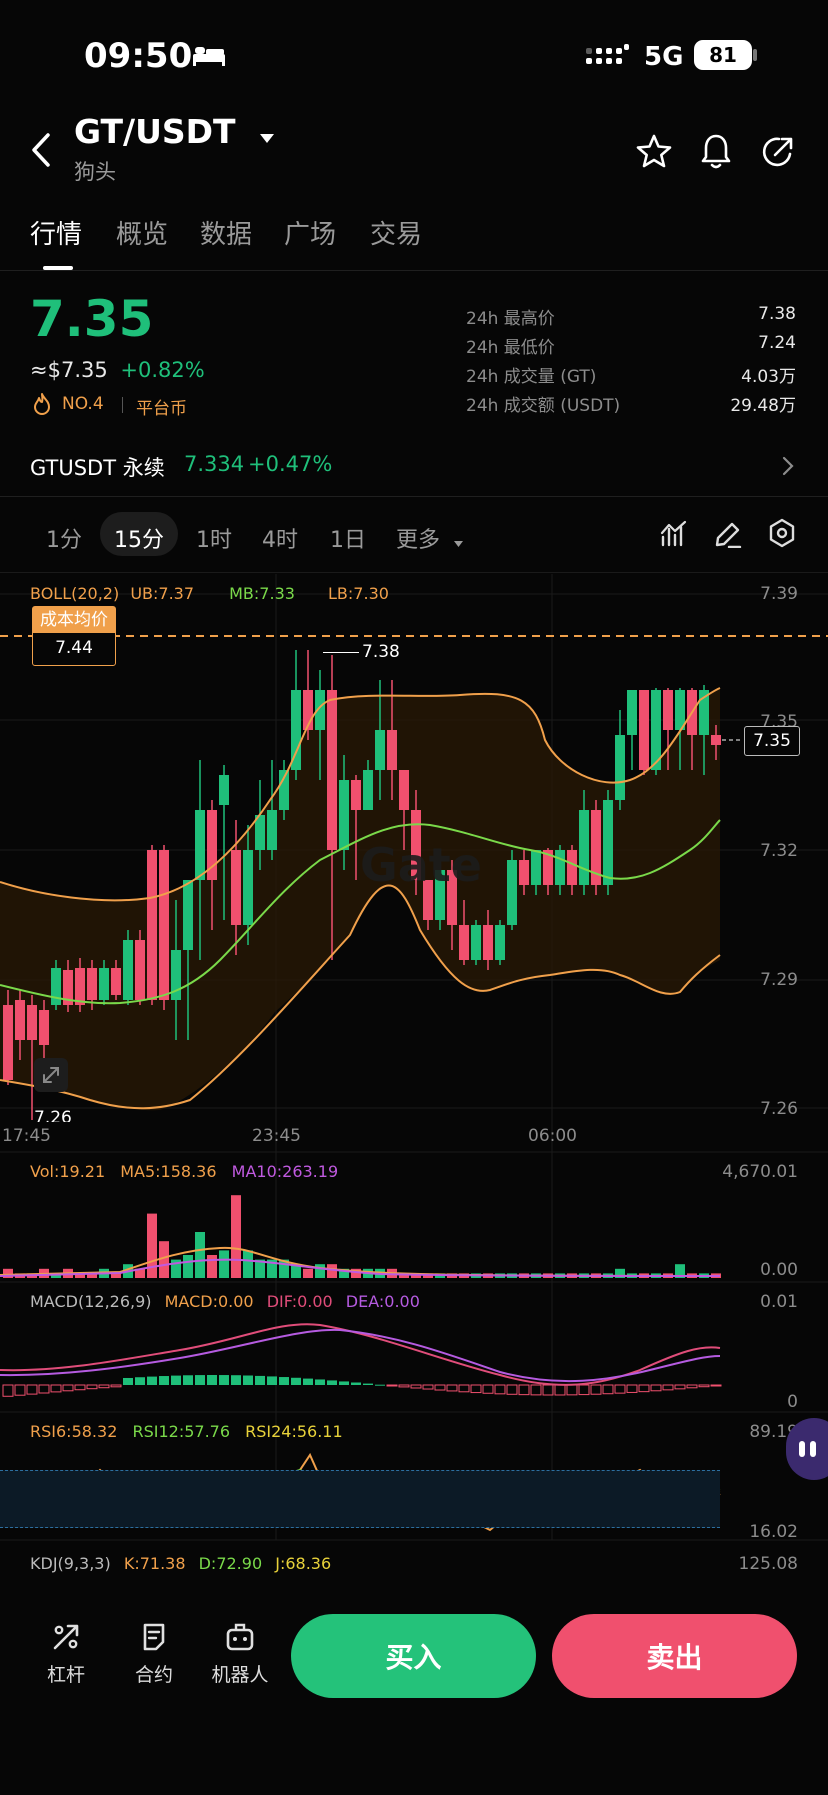 This screenshot has width=828, height=1795. What do you see at coordinates (230, 1563) in the screenshot?
I see `kdj-d: D:72.90` at bounding box center [230, 1563].